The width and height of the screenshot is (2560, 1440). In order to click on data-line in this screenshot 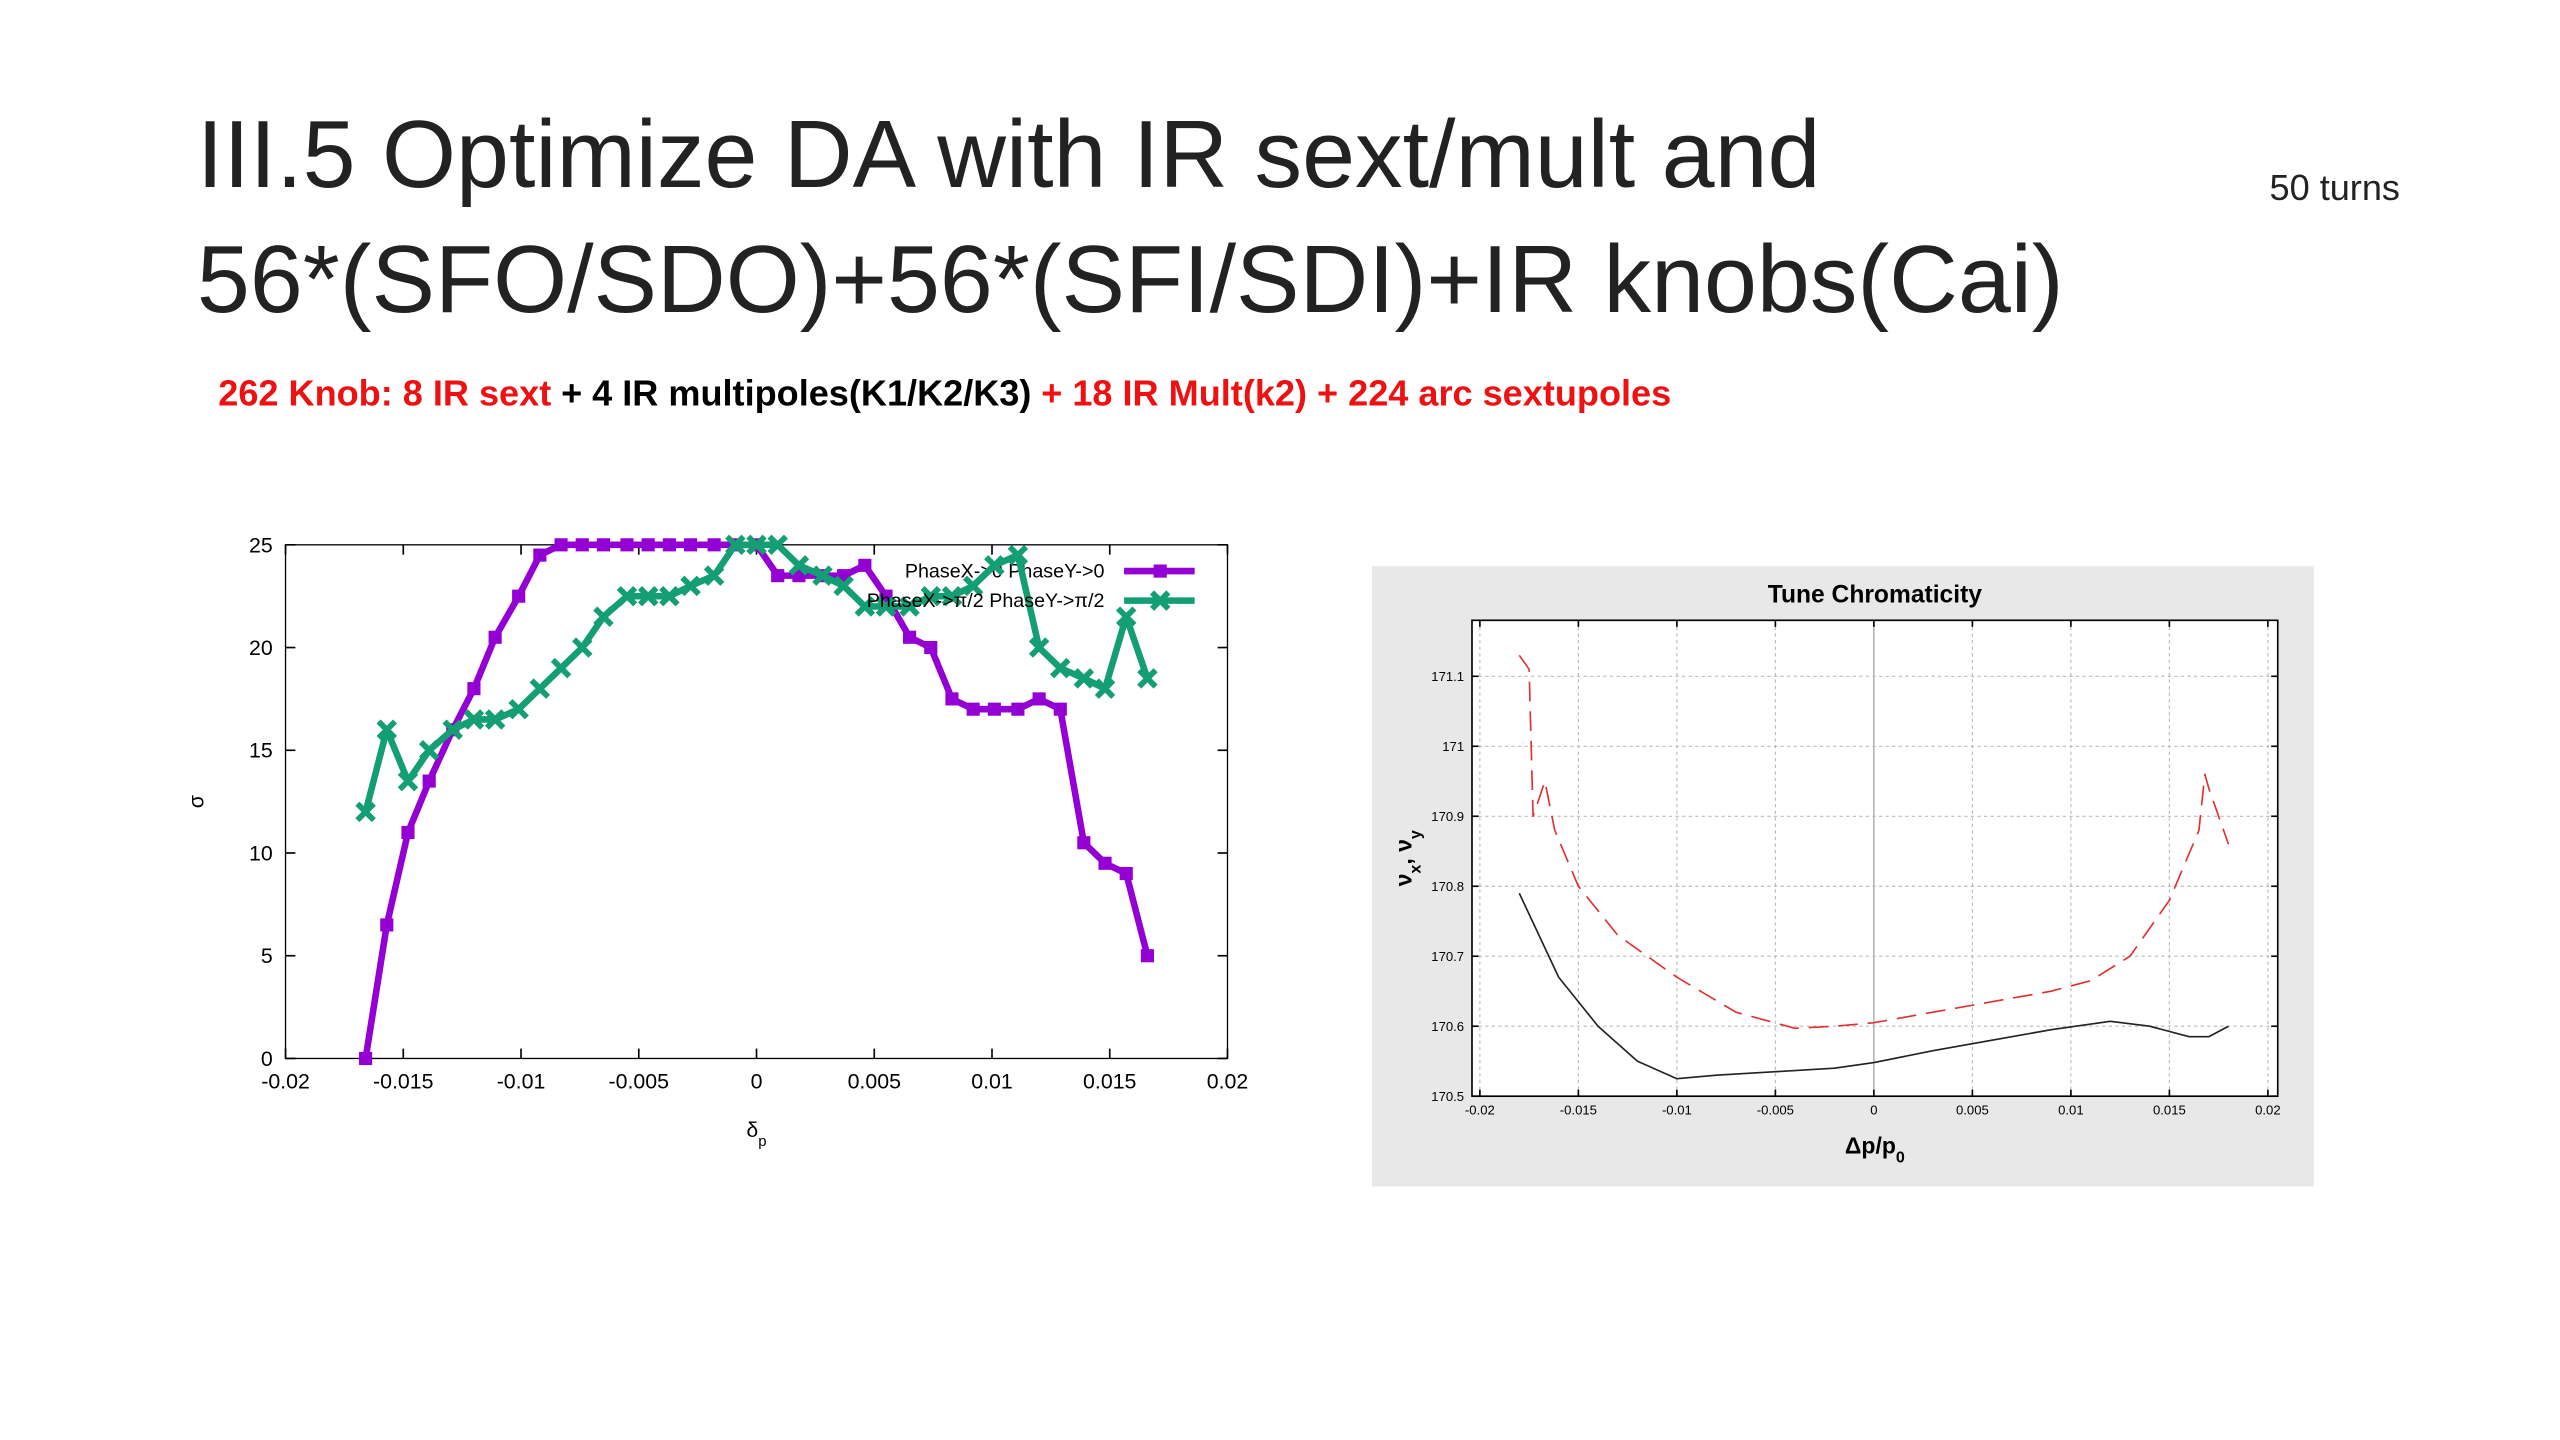, I will do `click(1874, 842)`.